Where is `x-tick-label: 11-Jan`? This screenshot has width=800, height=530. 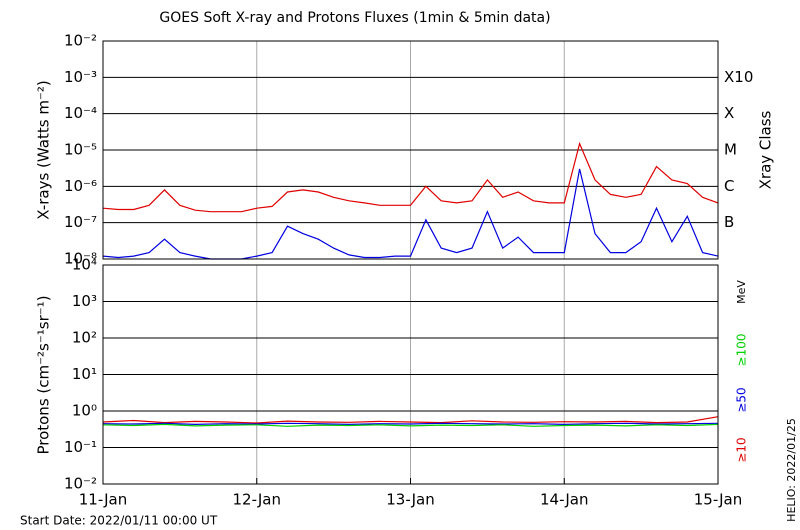
x-tick-label: 11-Jan is located at coordinates (103, 500).